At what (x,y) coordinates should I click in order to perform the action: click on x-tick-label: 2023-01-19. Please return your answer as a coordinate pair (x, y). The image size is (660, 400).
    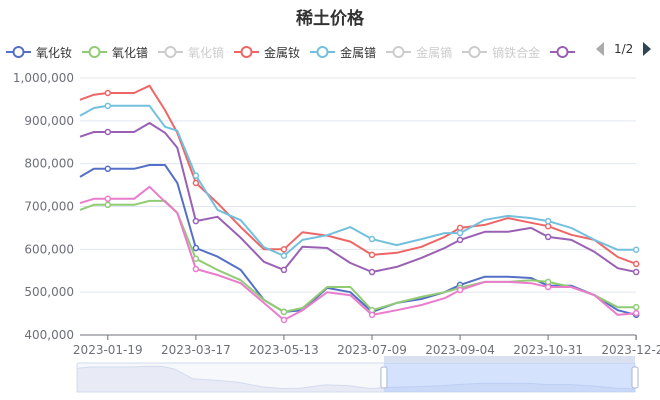
    Looking at the image, I should click on (108, 350).